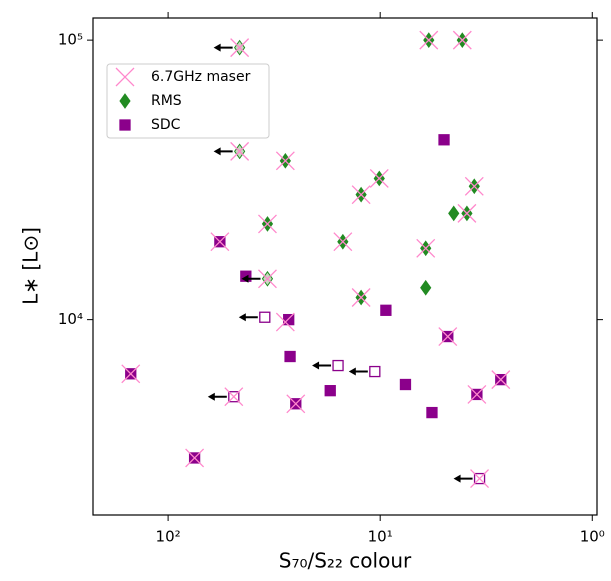  What do you see at coordinates (188, 101) in the screenshot?
I see `legend-box` at bounding box center [188, 101].